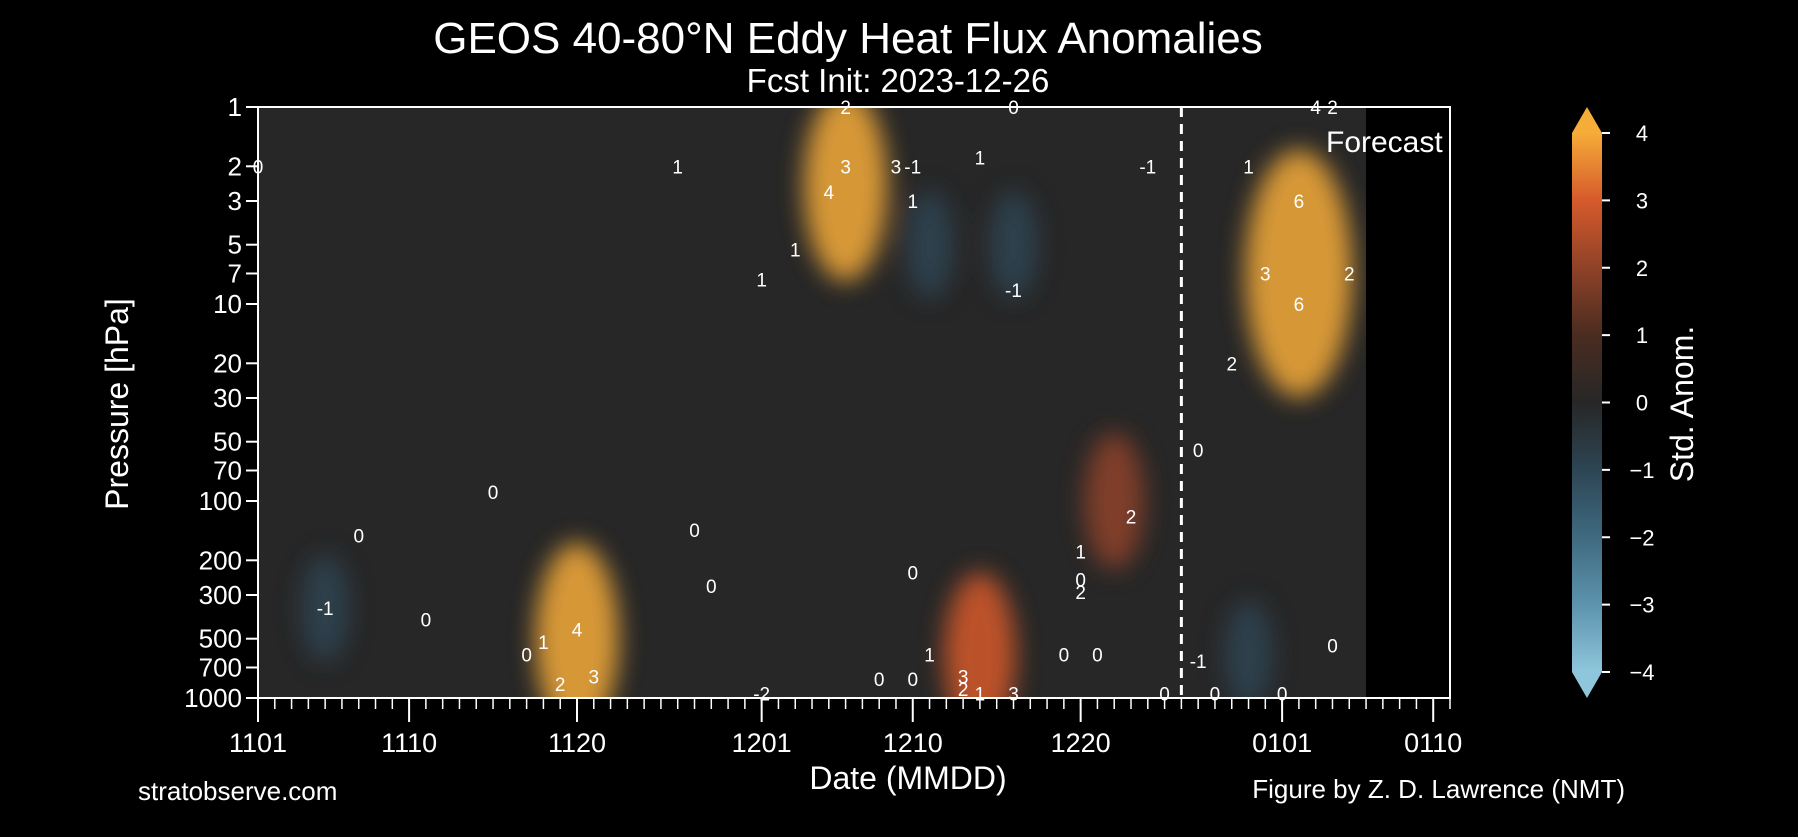 The width and height of the screenshot is (1798, 837). I want to click on y-tick-label: 1, so click(235, 107).